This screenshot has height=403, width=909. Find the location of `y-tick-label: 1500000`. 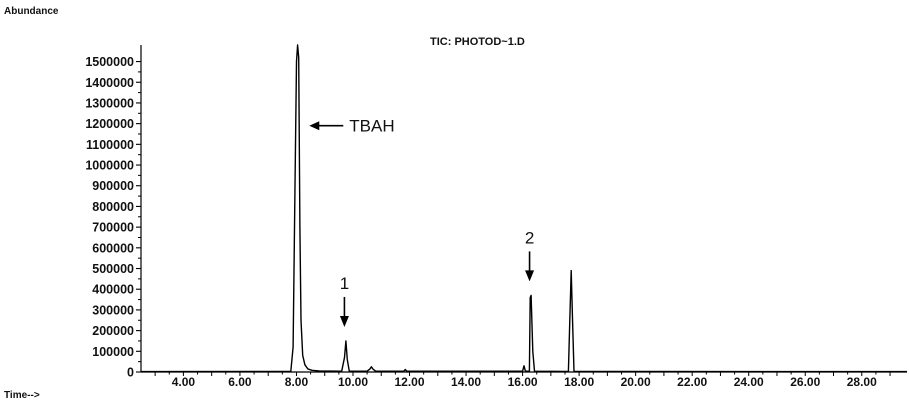

y-tick-label: 1500000 is located at coordinates (109, 62).